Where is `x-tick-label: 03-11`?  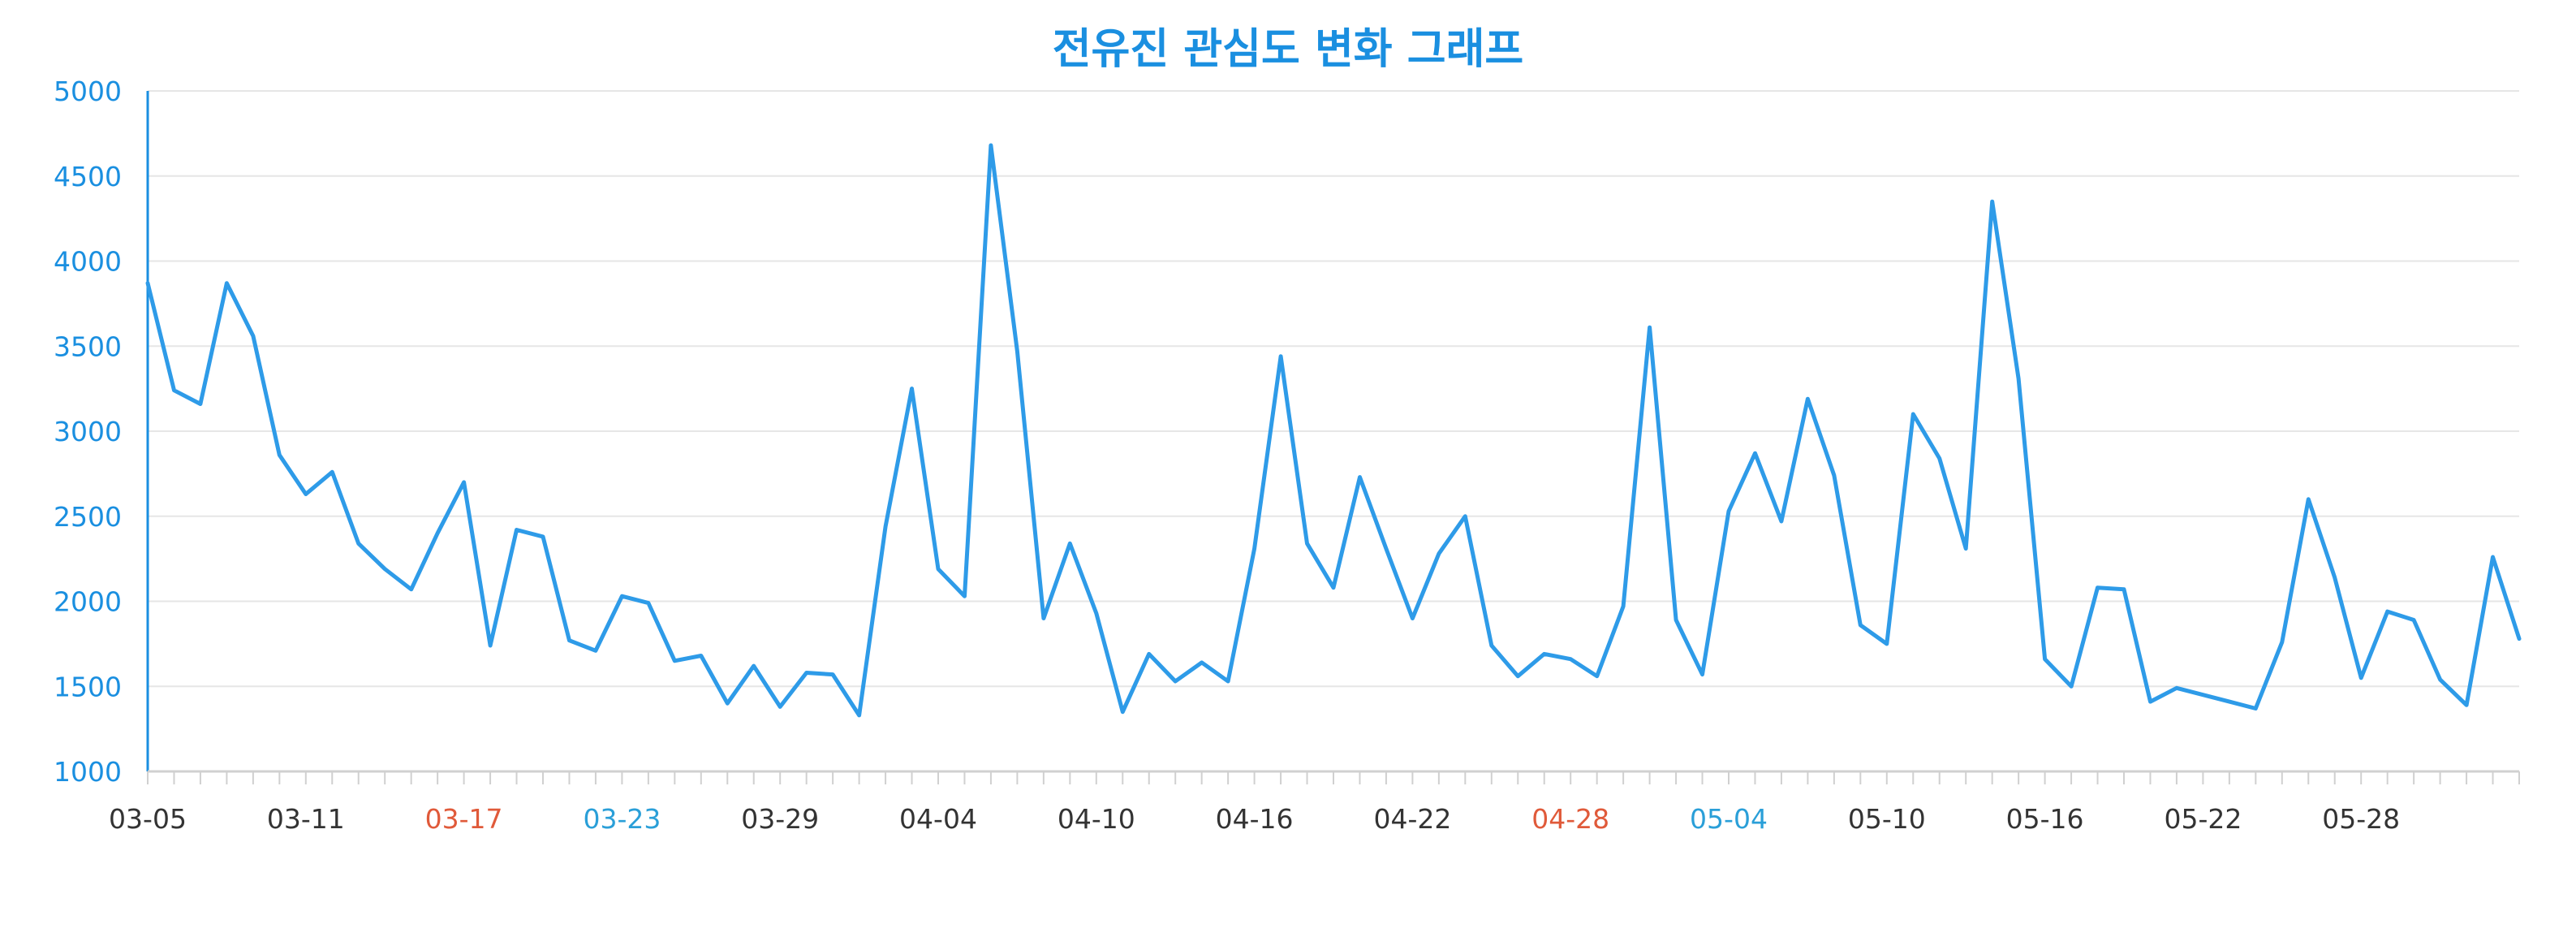
x-tick-label: 03-11 is located at coordinates (306, 819).